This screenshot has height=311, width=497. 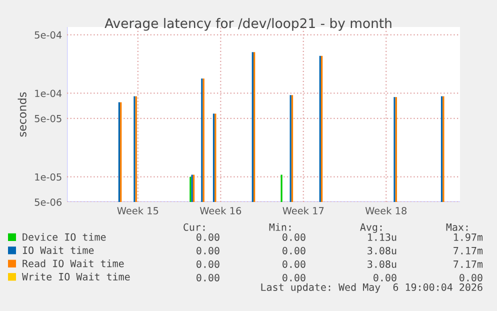 I want to click on y-tick-label: 1e-05, so click(x=48, y=177).